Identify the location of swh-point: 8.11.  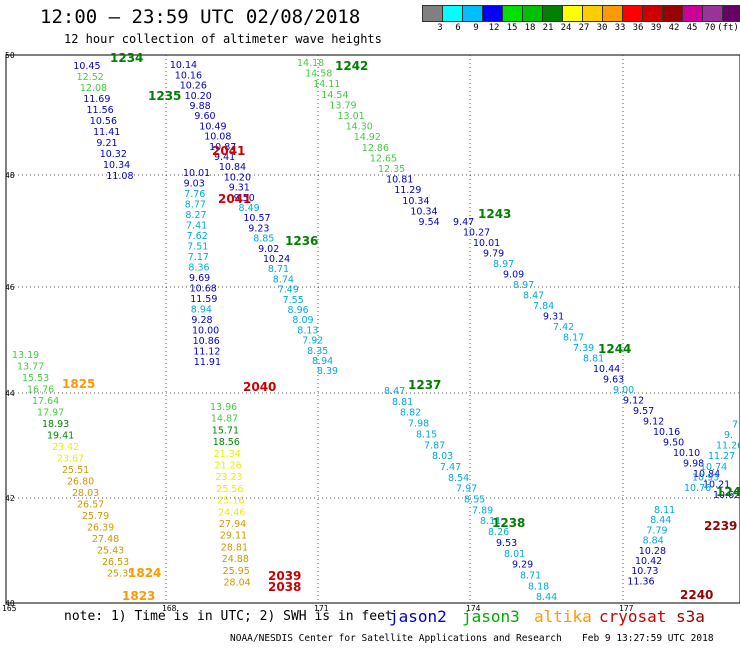
(664, 510).